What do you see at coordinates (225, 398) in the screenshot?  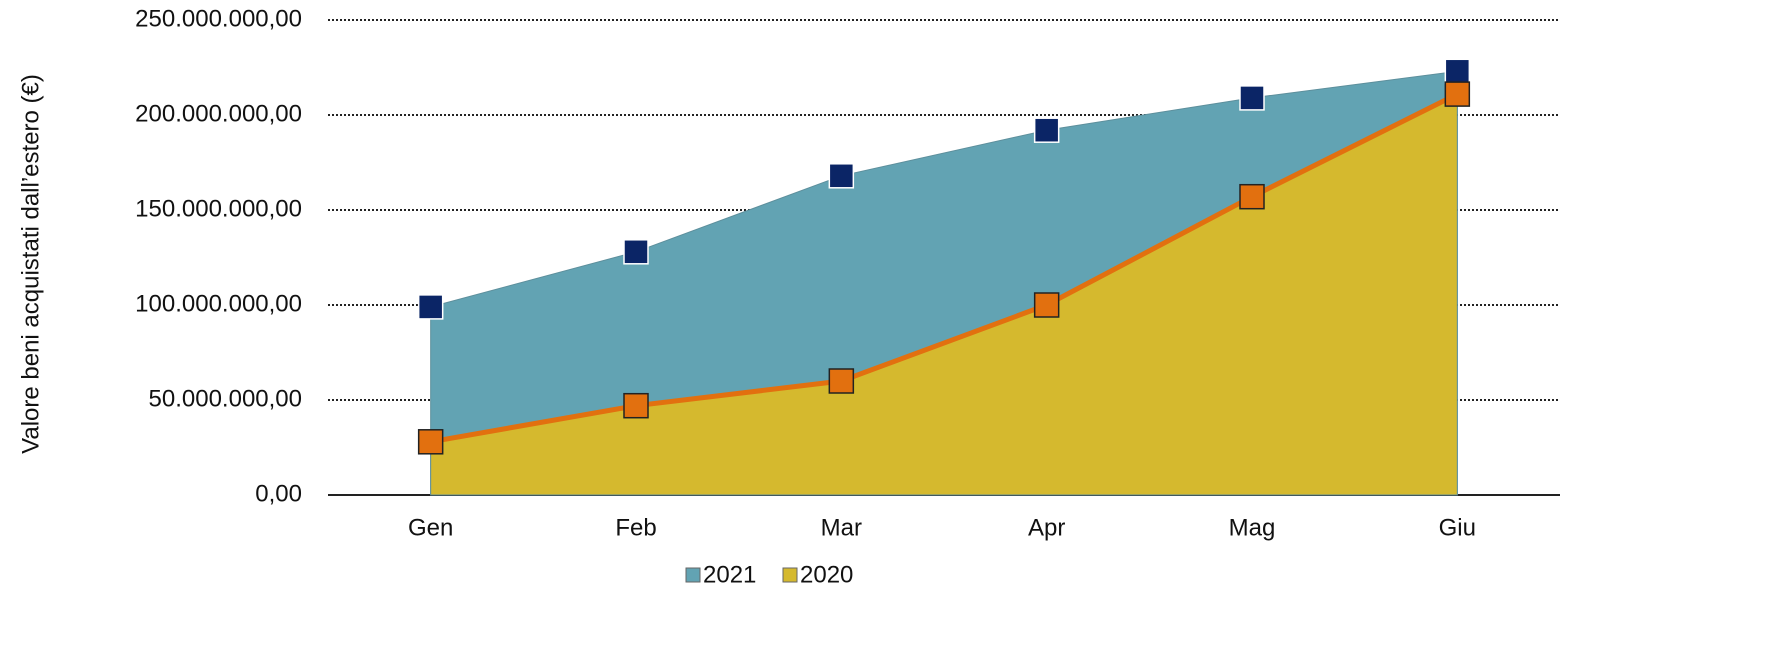 I see `y-tick-label: 50.000.000,00` at bounding box center [225, 398].